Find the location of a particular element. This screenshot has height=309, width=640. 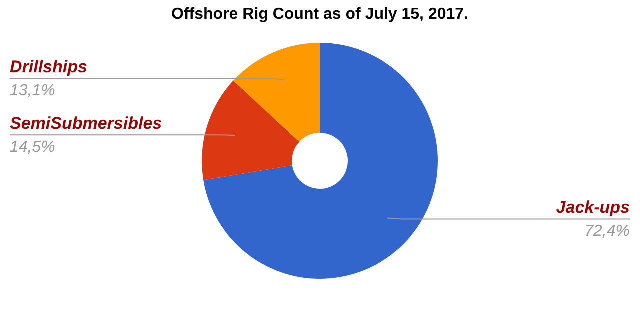

chart-title: Offshore Rig Count as of July 15, 2017. is located at coordinates (320, 14).